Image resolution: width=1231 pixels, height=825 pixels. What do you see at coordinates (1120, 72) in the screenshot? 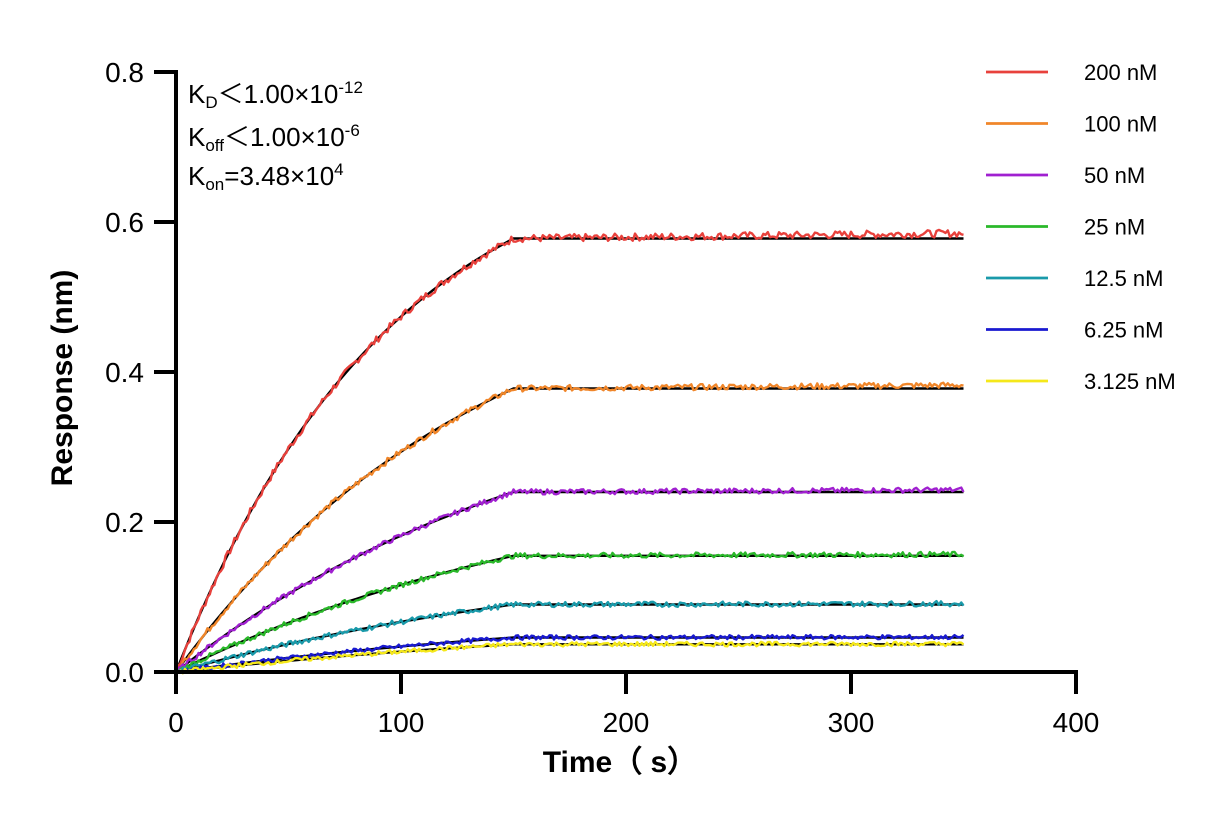
I see `legend-label: 200 nM` at bounding box center [1120, 72].